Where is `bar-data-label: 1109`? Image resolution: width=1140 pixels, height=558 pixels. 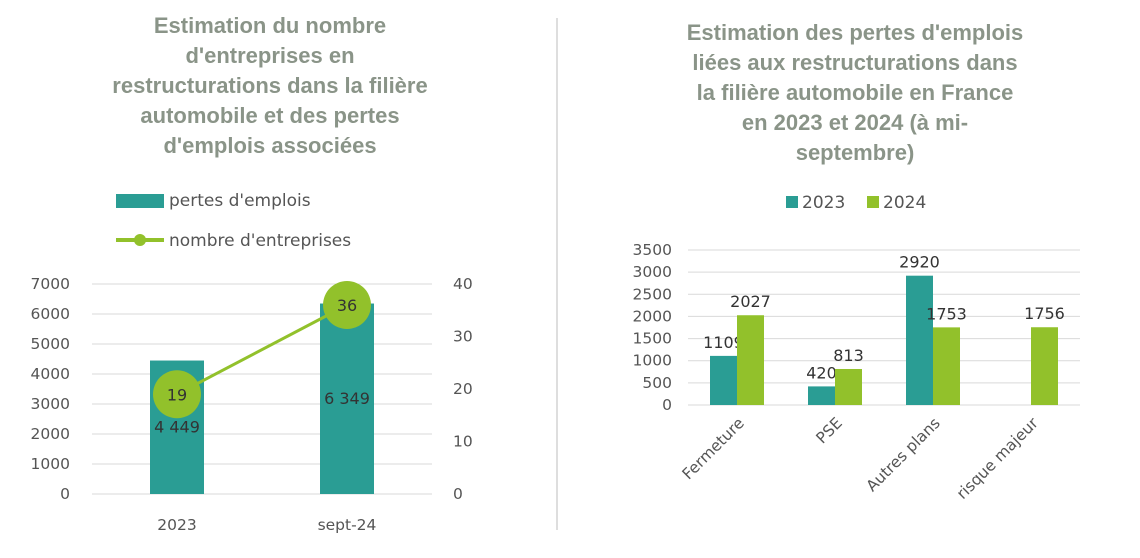
bar-data-label: 1109 is located at coordinates (723, 342).